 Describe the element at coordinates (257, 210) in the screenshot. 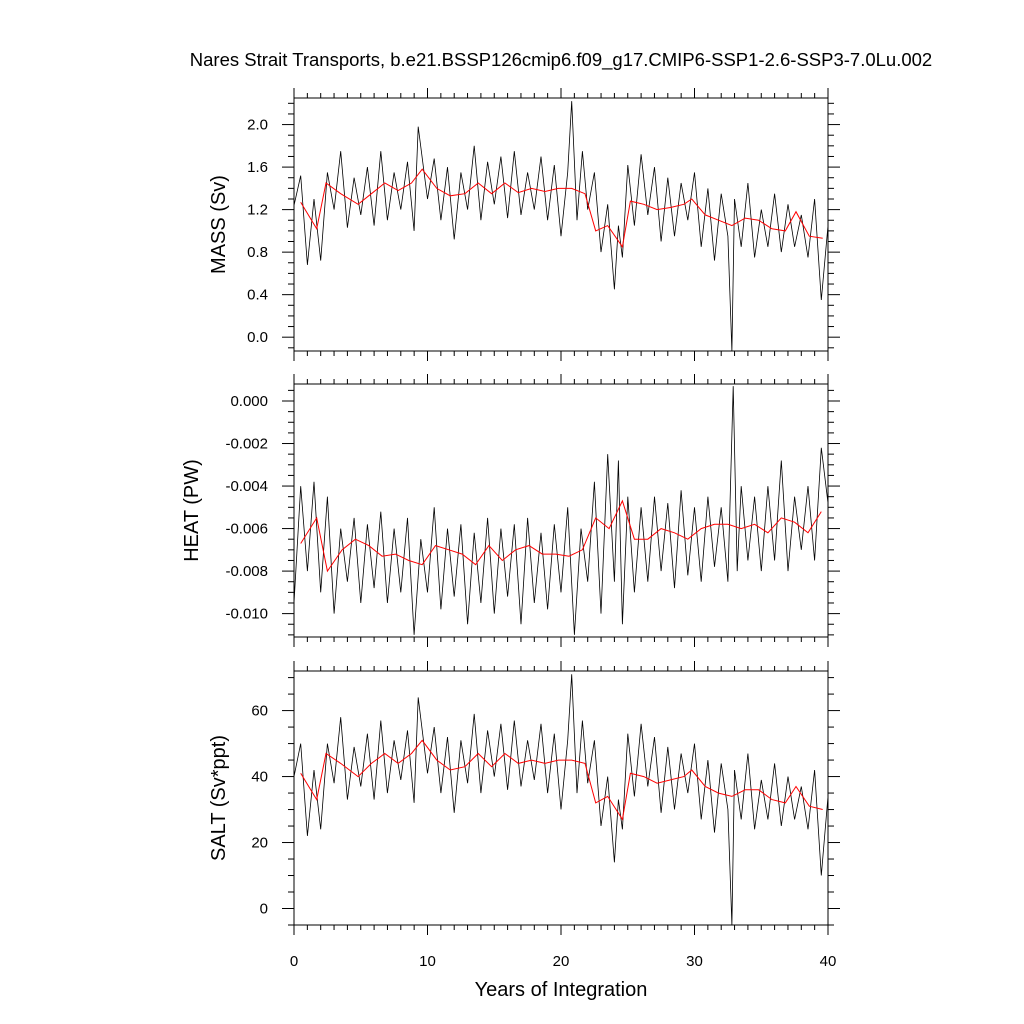

I see `mass-y-tick-label: 1.2` at that location.